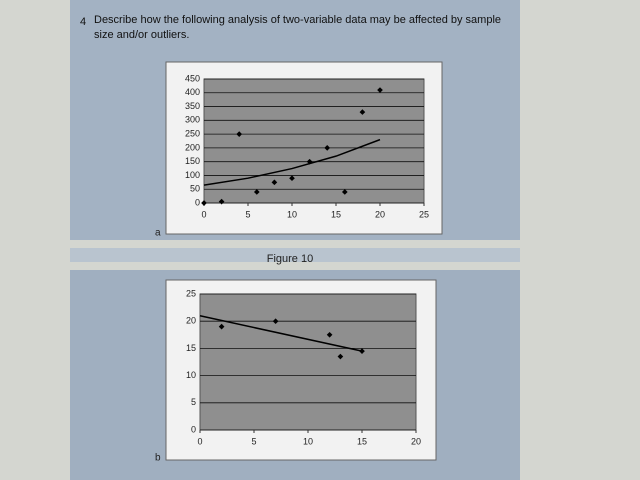 The image size is (640, 480). What do you see at coordinates (192, 161) in the screenshot?
I see `y-tick-label: 150` at bounding box center [192, 161].